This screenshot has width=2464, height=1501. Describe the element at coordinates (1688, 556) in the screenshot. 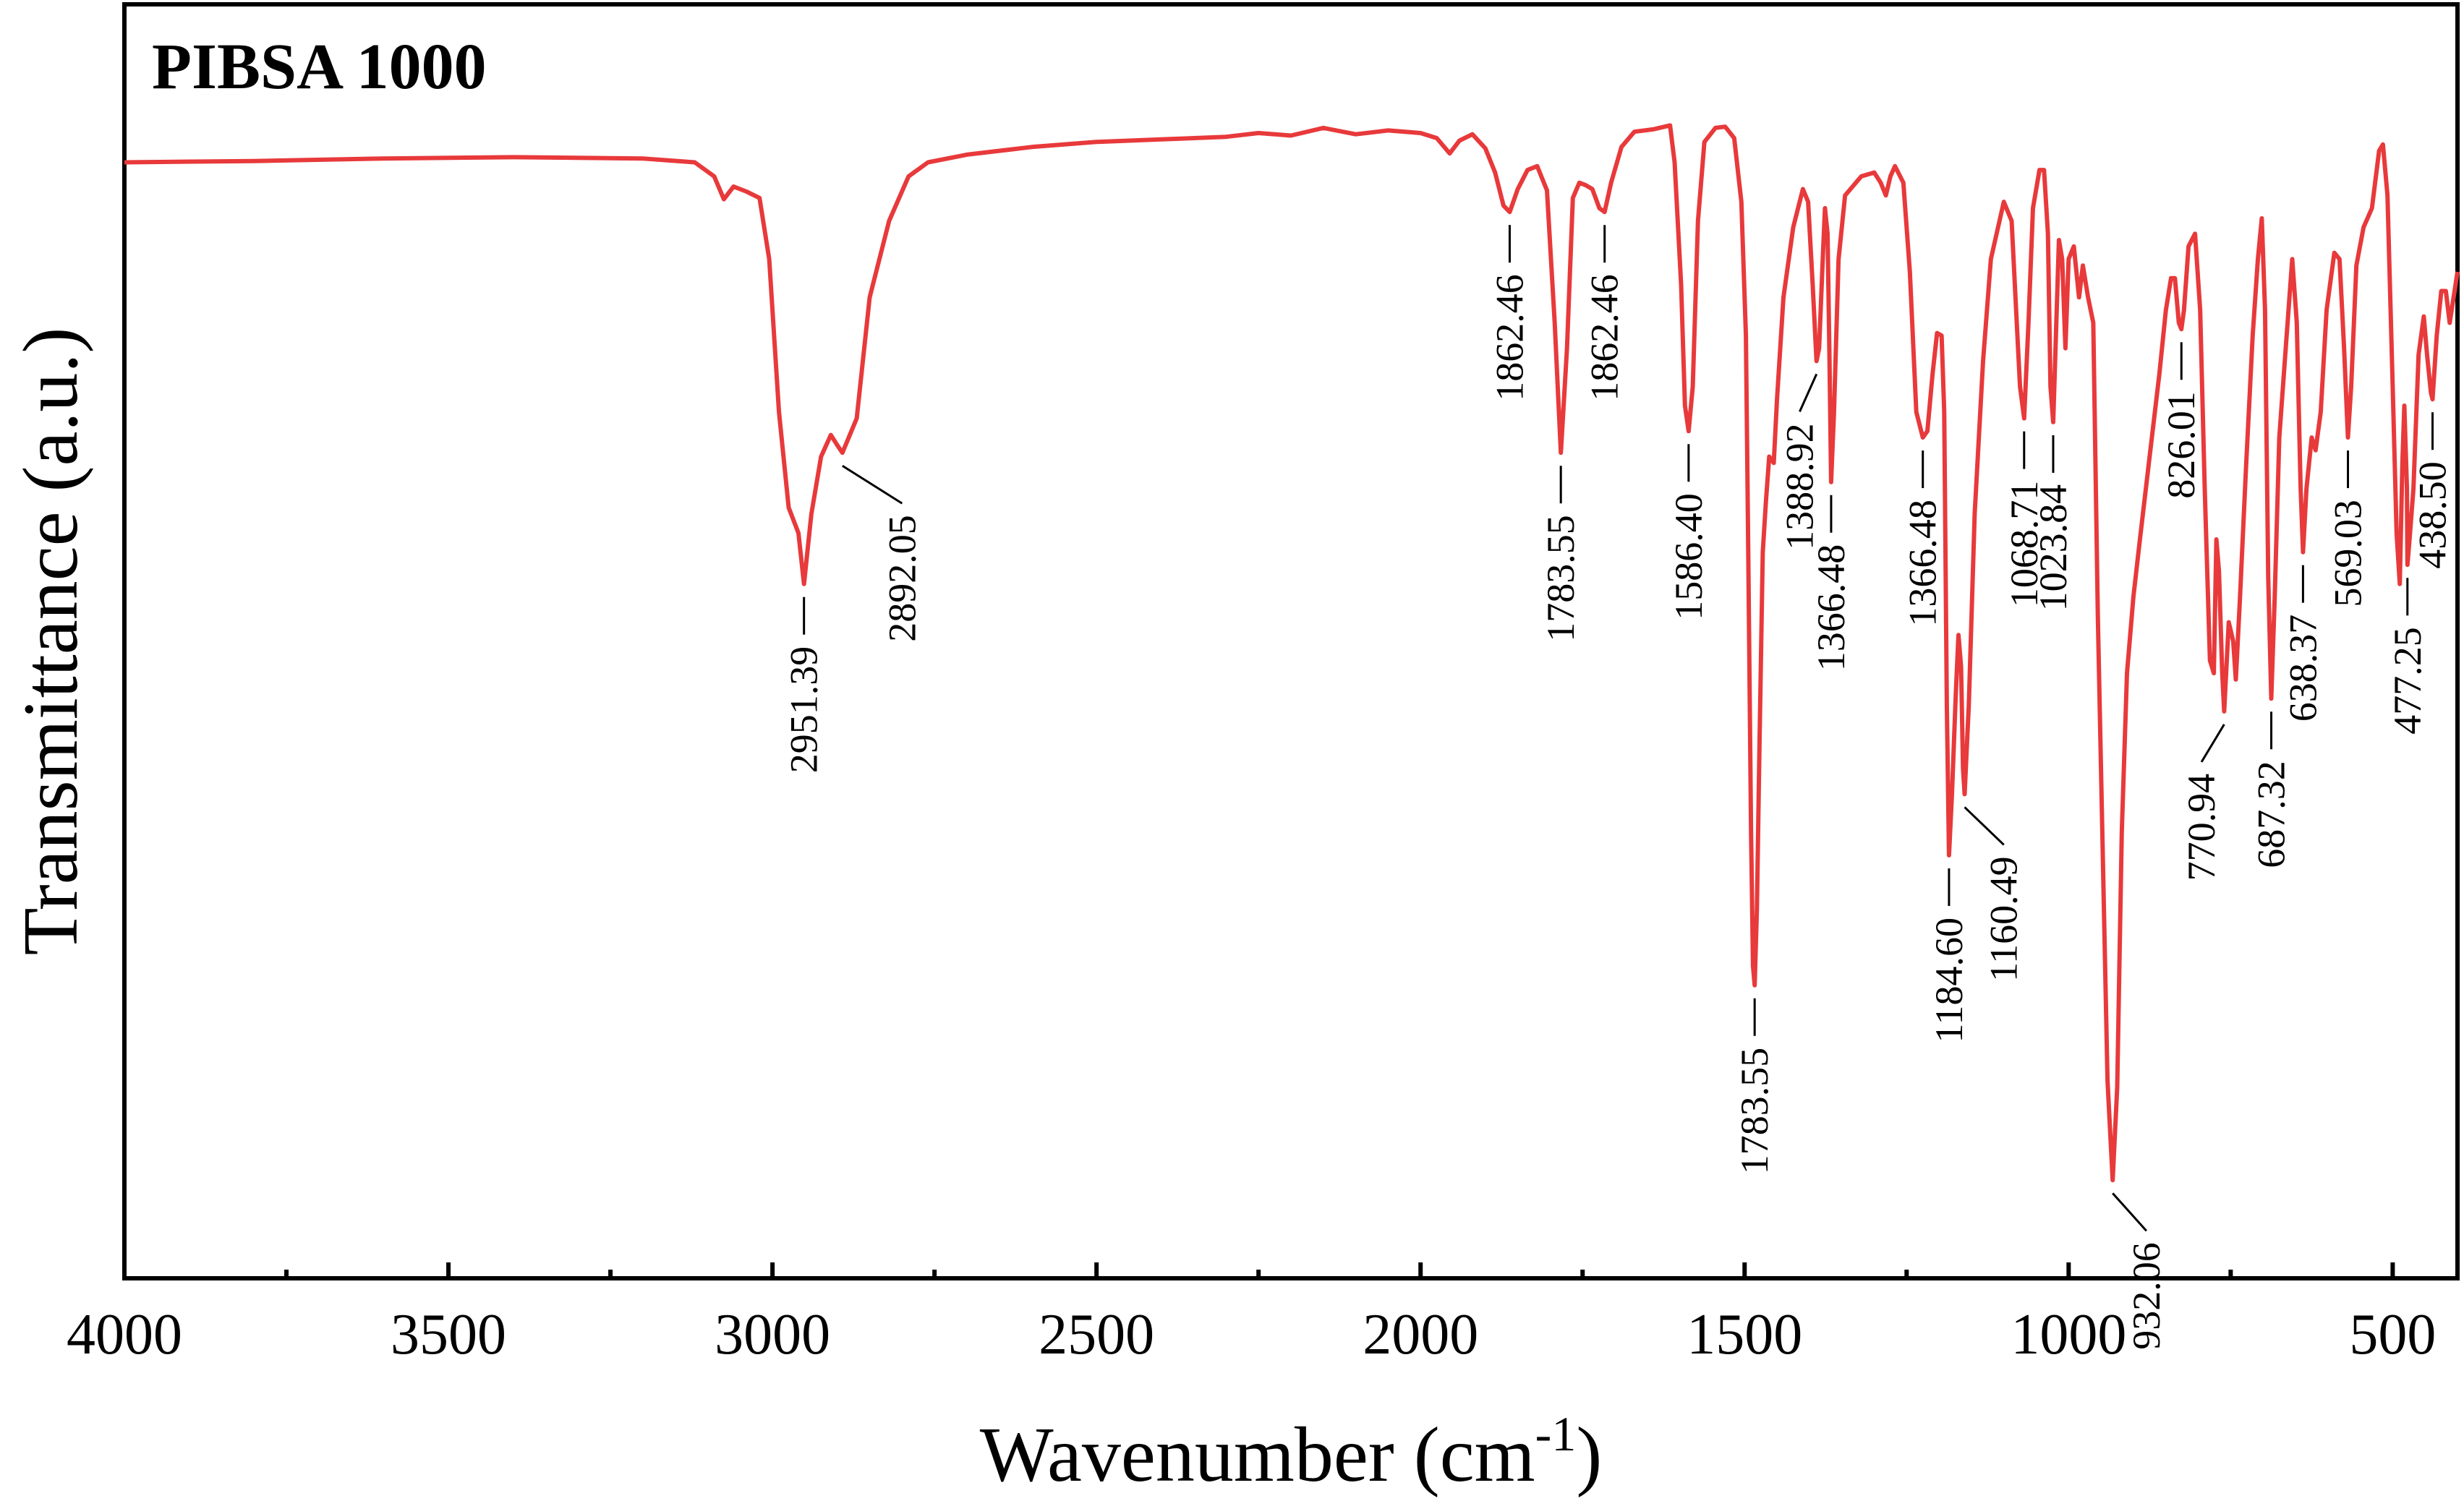

I see `peak-label: 1586.40` at that location.